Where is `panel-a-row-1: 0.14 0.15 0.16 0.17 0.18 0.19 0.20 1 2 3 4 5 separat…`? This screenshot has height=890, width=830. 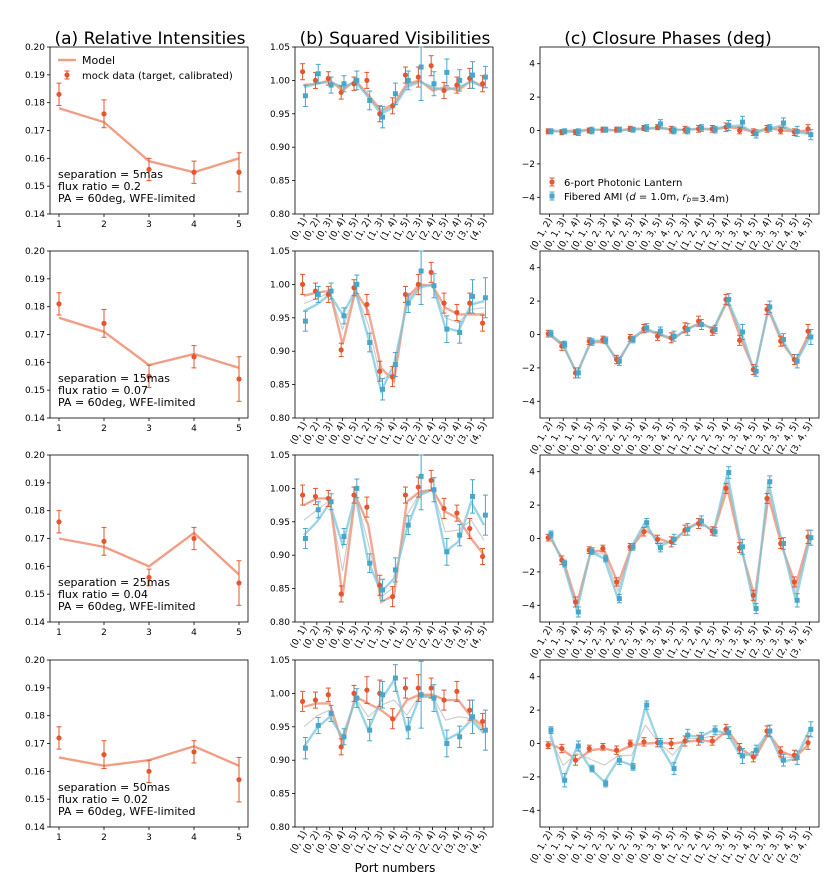
panel-a-row-1: 0.14 0.15 0.16 0.17 0.18 0.19 0.20 1 2 3 4 5 separat… is located at coordinates (137, 136).